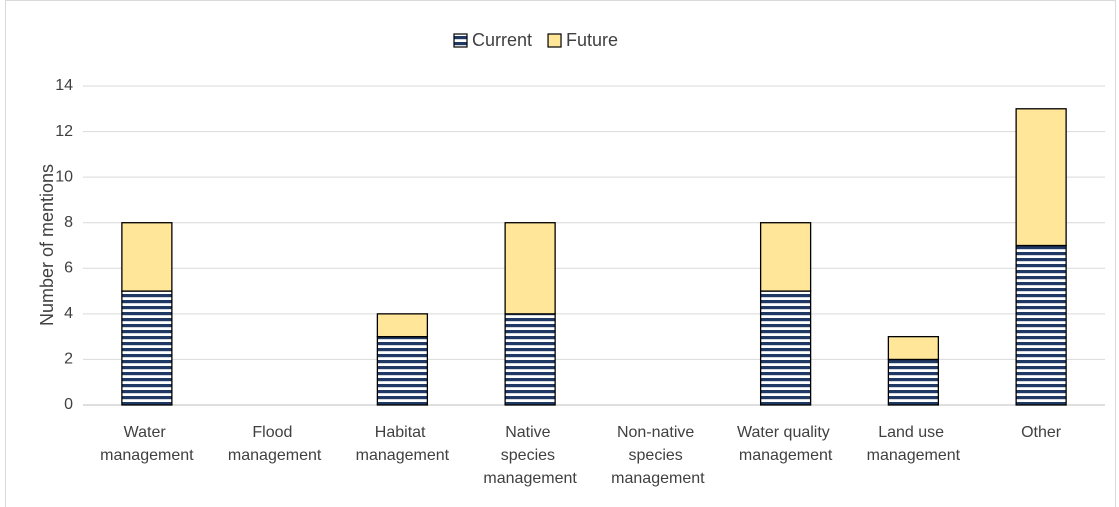 The height and width of the screenshot is (507, 1119). I want to click on x-tick-label: Flood management, so click(275, 444).